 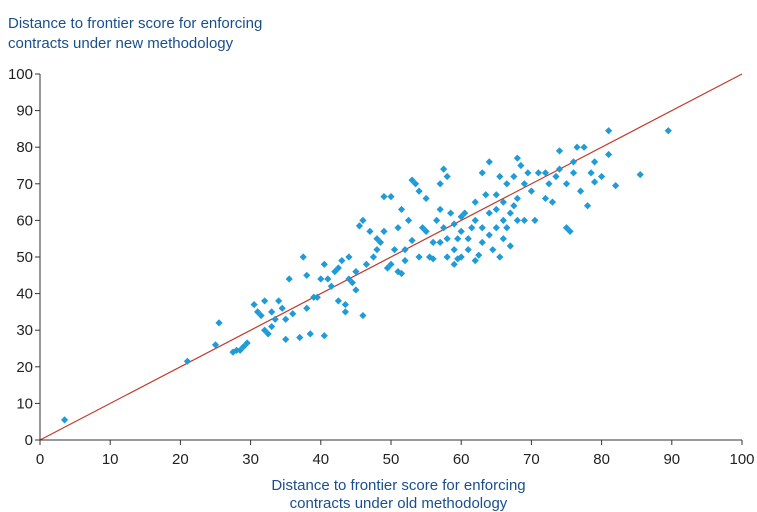 I want to click on y-tick-label: 50, so click(x=24, y=257).